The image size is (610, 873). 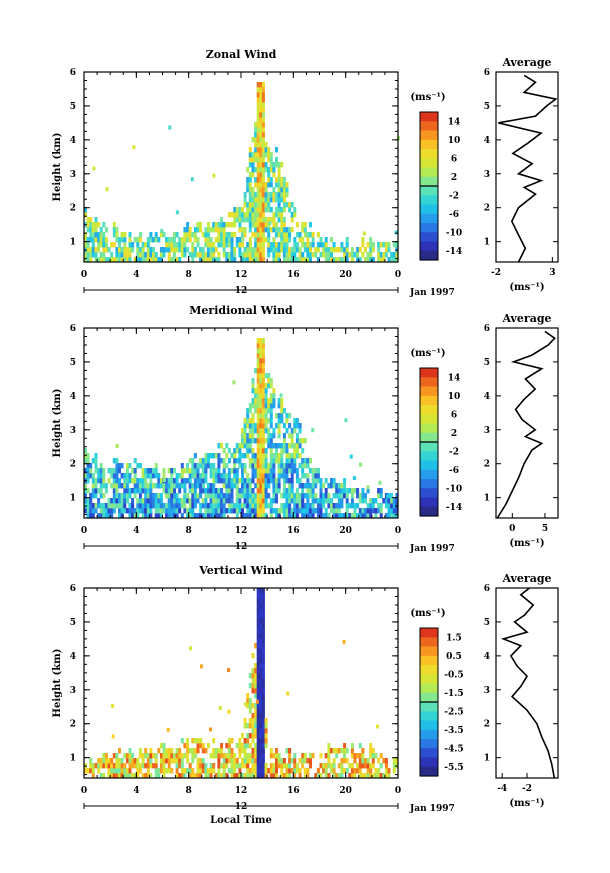 What do you see at coordinates (73, 499) in the screenshot?
I see `y-tick-label: 1` at bounding box center [73, 499].